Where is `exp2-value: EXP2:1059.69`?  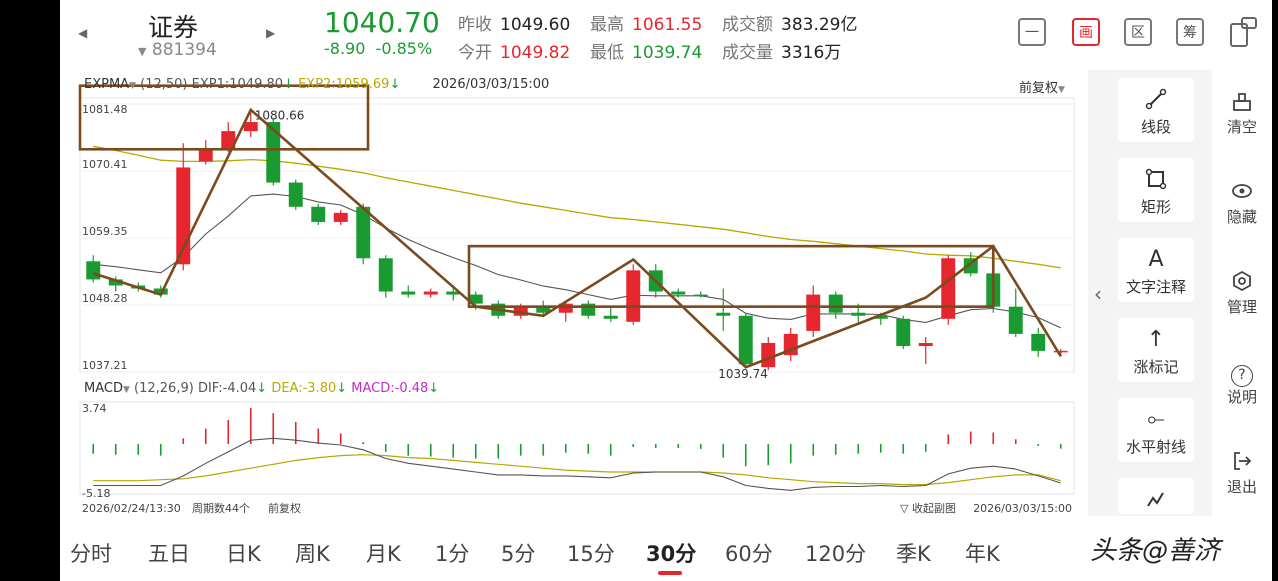 exp2-value: EXP2:1059.69 is located at coordinates (344, 84).